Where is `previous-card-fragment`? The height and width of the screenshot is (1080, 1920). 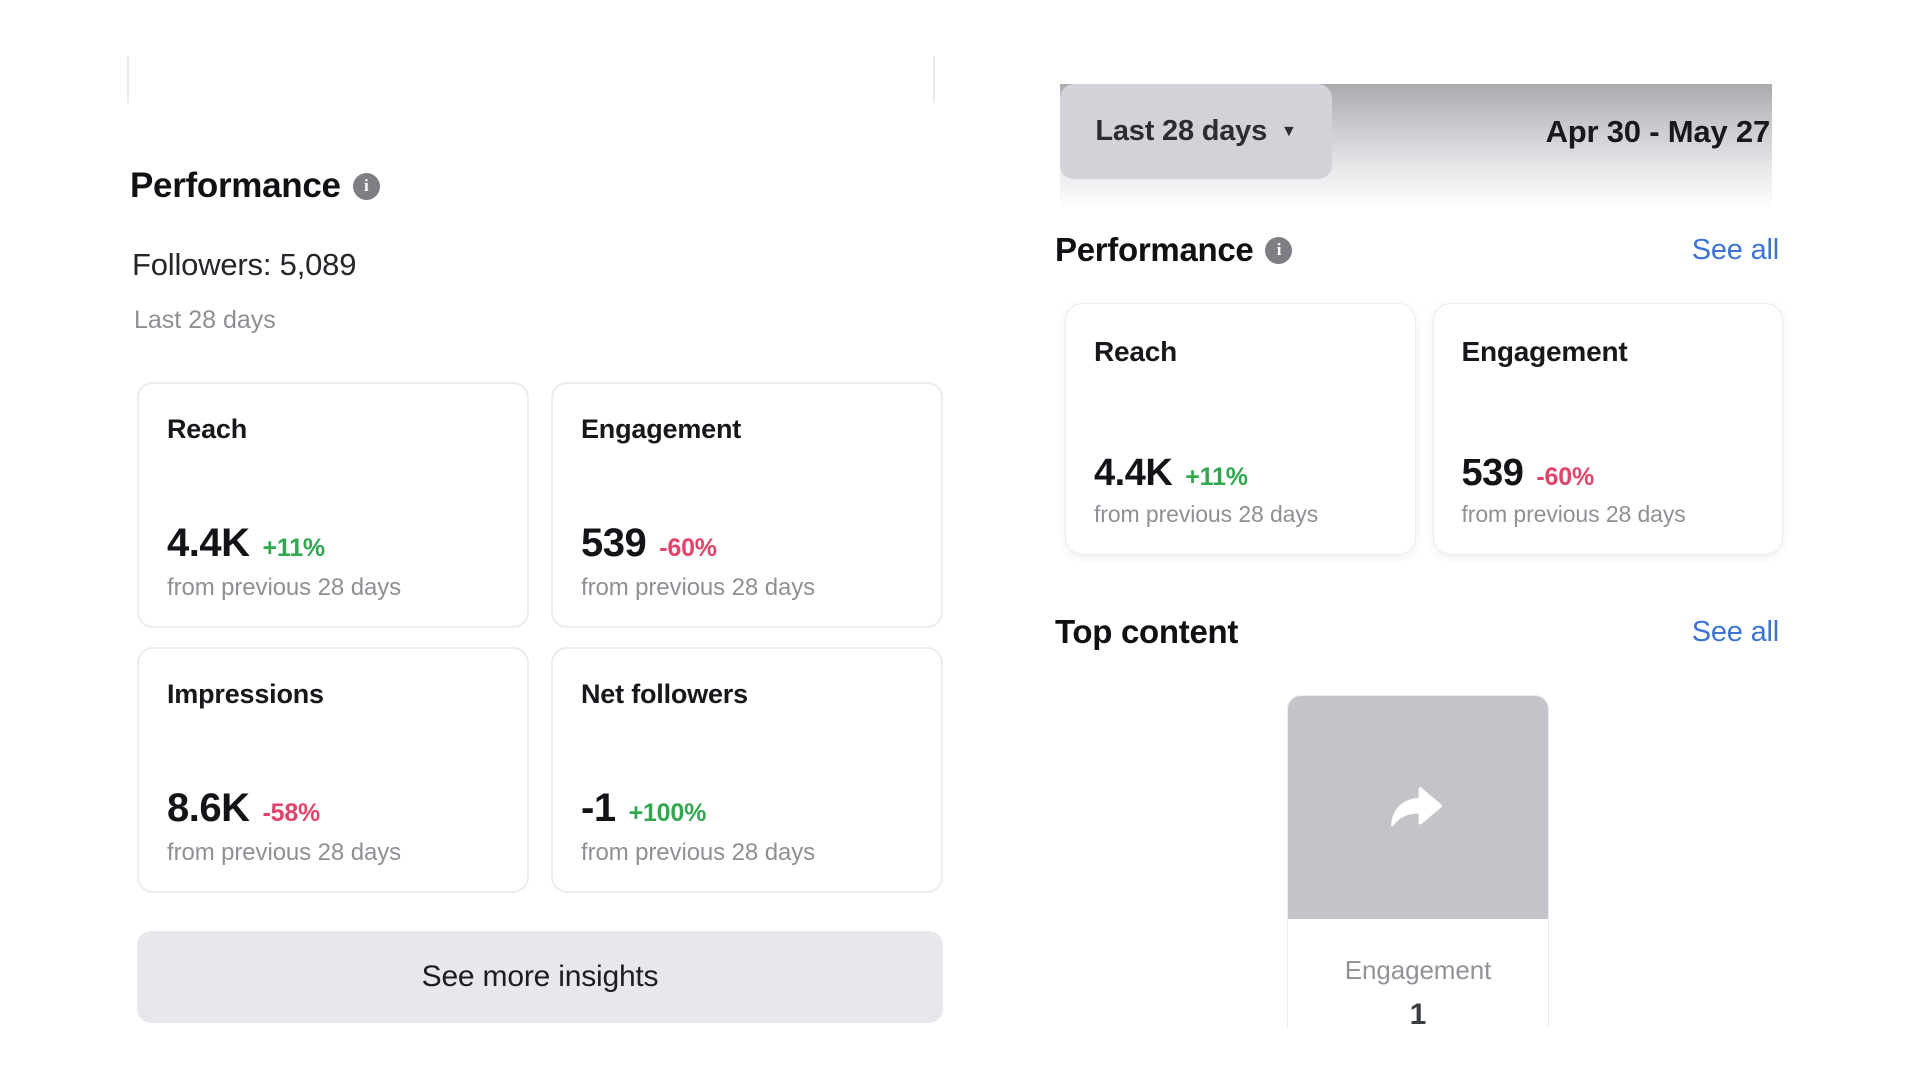 previous-card-fragment is located at coordinates (532, 79).